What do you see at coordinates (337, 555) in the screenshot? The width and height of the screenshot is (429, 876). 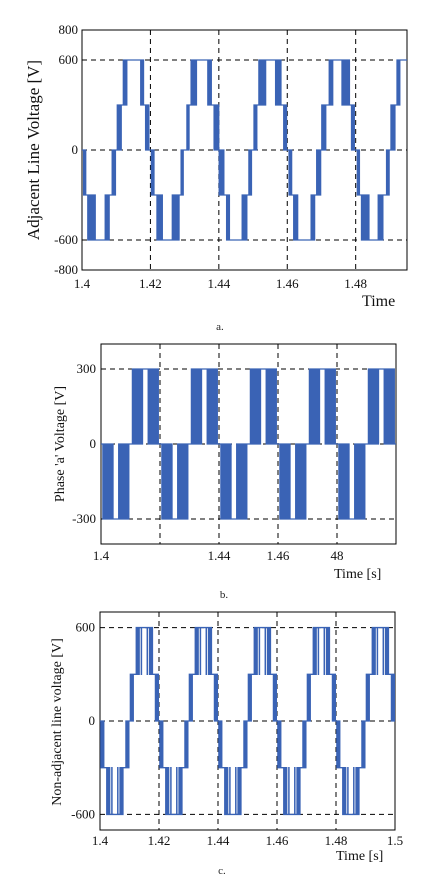 I see `x-tick-label: 48` at bounding box center [337, 555].